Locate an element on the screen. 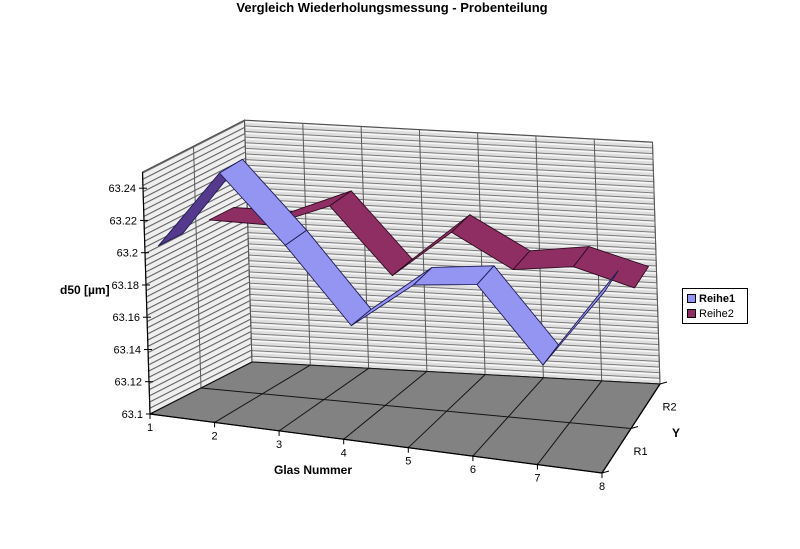 The height and width of the screenshot is (549, 800). value-axis is located at coordinates (146, 293).